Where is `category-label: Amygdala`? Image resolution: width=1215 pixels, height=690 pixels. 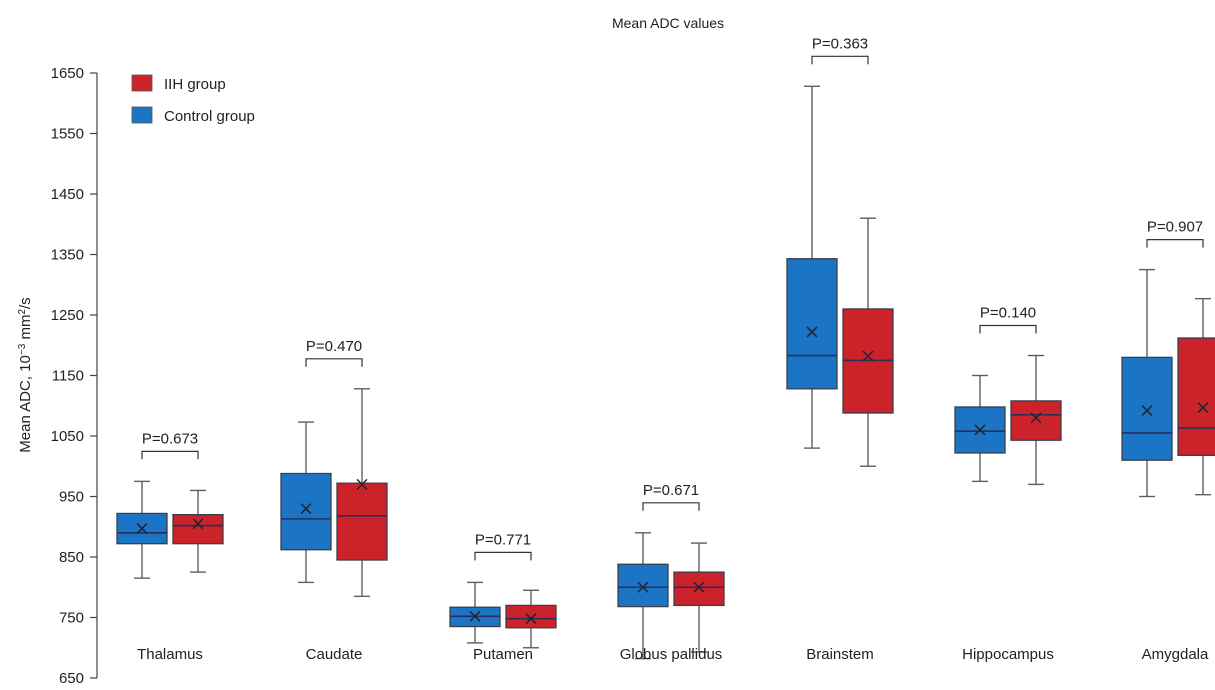
category-label: Amygdala is located at coordinates (1175, 654).